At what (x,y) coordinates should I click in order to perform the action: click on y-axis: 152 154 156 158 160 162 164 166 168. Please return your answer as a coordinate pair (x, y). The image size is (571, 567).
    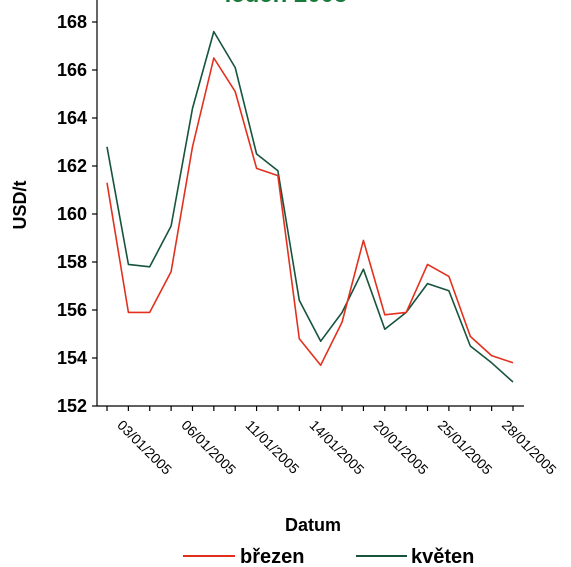
    Looking at the image, I should click on (77, 208).